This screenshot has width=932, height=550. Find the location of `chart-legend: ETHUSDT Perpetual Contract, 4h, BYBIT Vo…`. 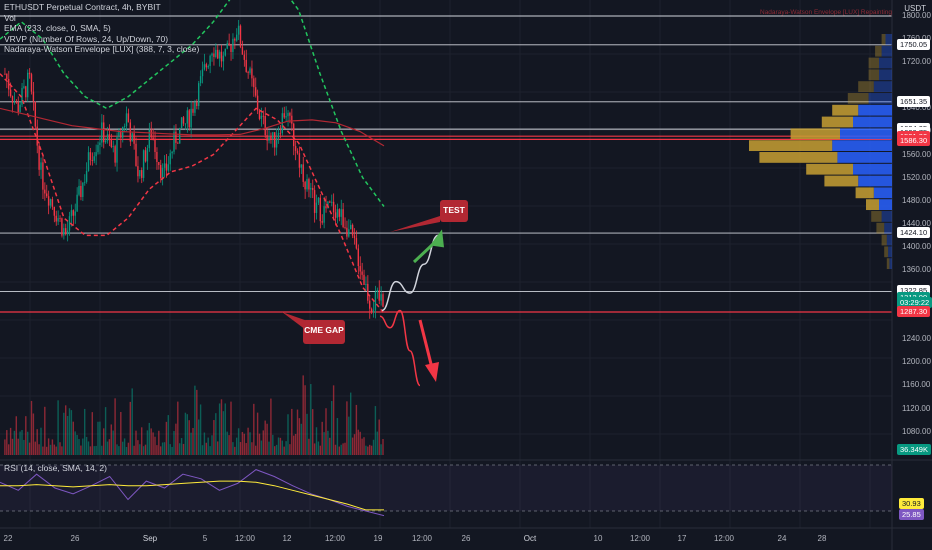

chart-legend: ETHUSDT Perpetual Contract, 4h, BYBIT Vo… is located at coordinates (101, 28).